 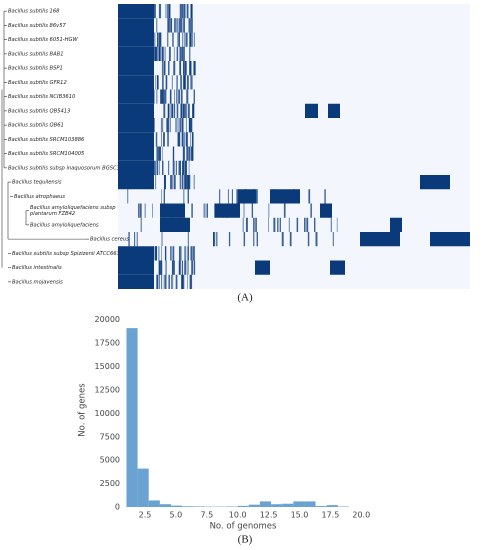 What do you see at coordinates (73, 208) in the screenshot?
I see `taxon-label: Bacillus amyloliquefaciens subsp` at bounding box center [73, 208].